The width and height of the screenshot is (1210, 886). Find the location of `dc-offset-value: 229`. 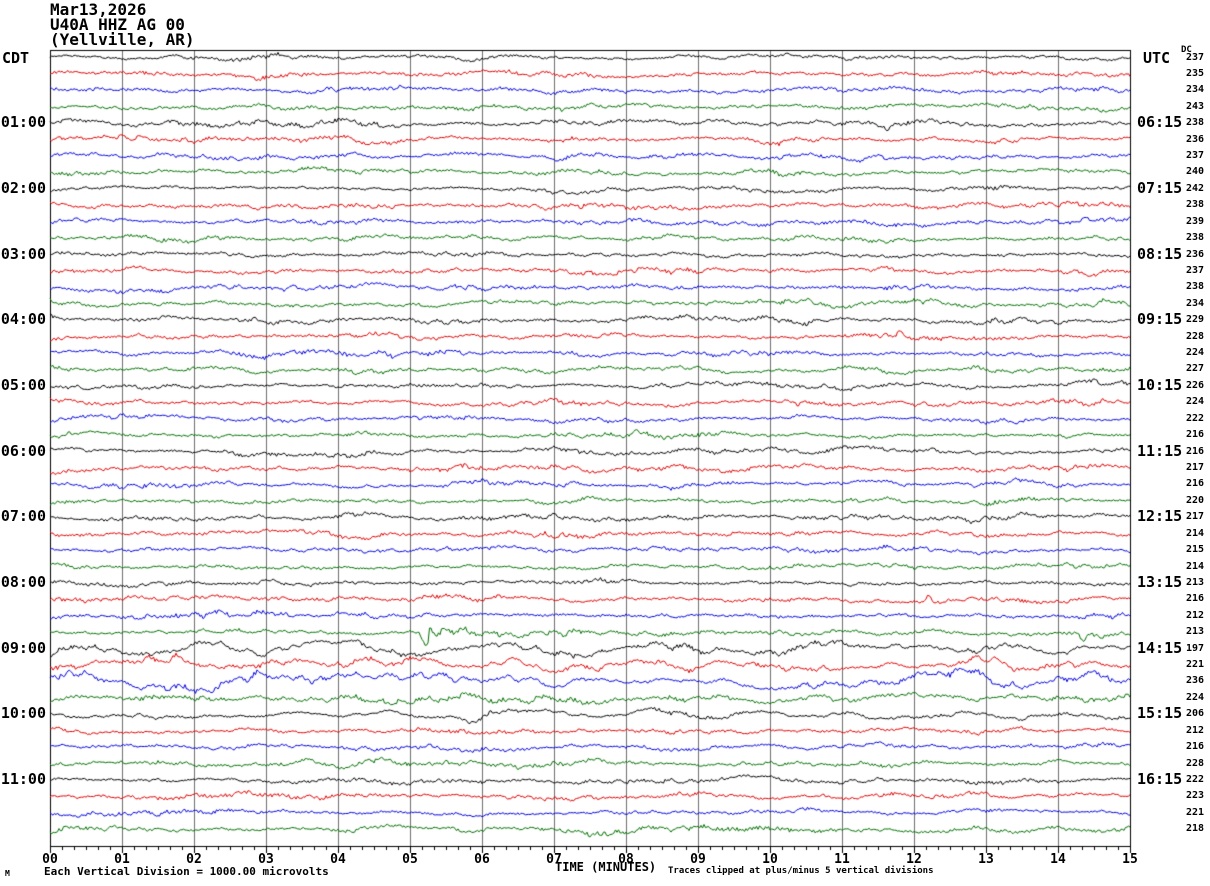

dc-offset-value: 229 is located at coordinates (1195, 320).